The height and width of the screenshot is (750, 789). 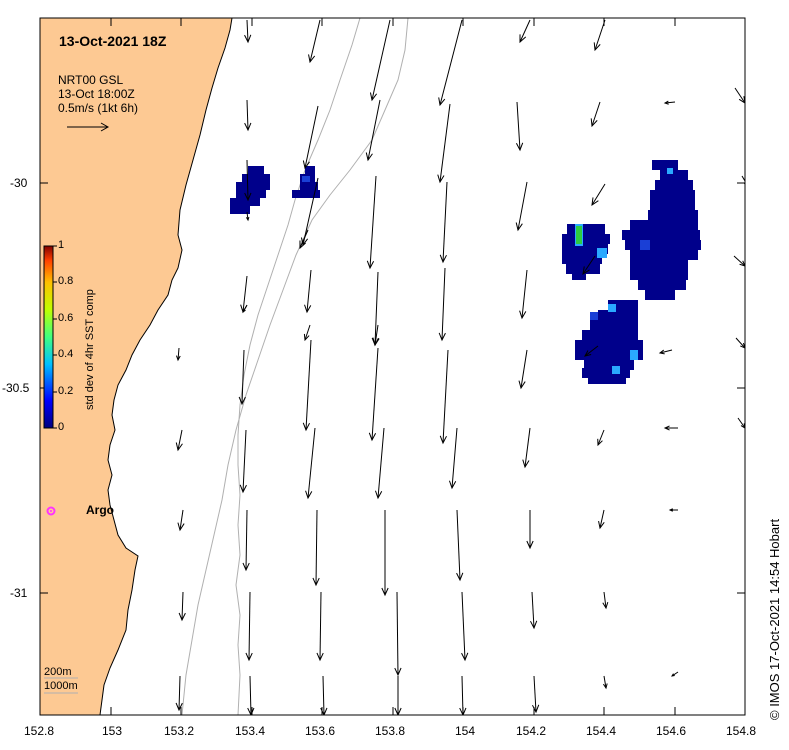 I want to click on x-tick-152.8: 152.8, so click(x=39, y=731).